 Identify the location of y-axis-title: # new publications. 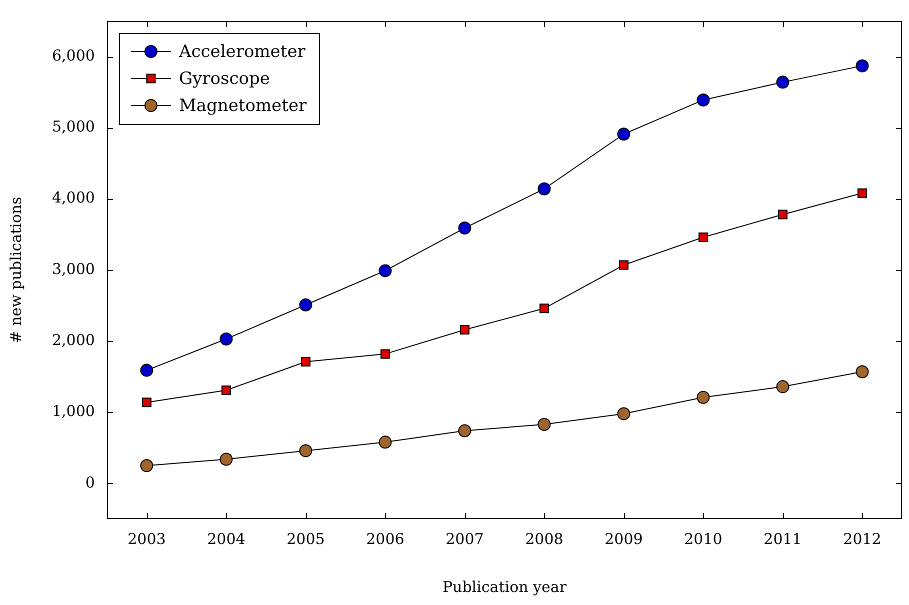
(15, 270).